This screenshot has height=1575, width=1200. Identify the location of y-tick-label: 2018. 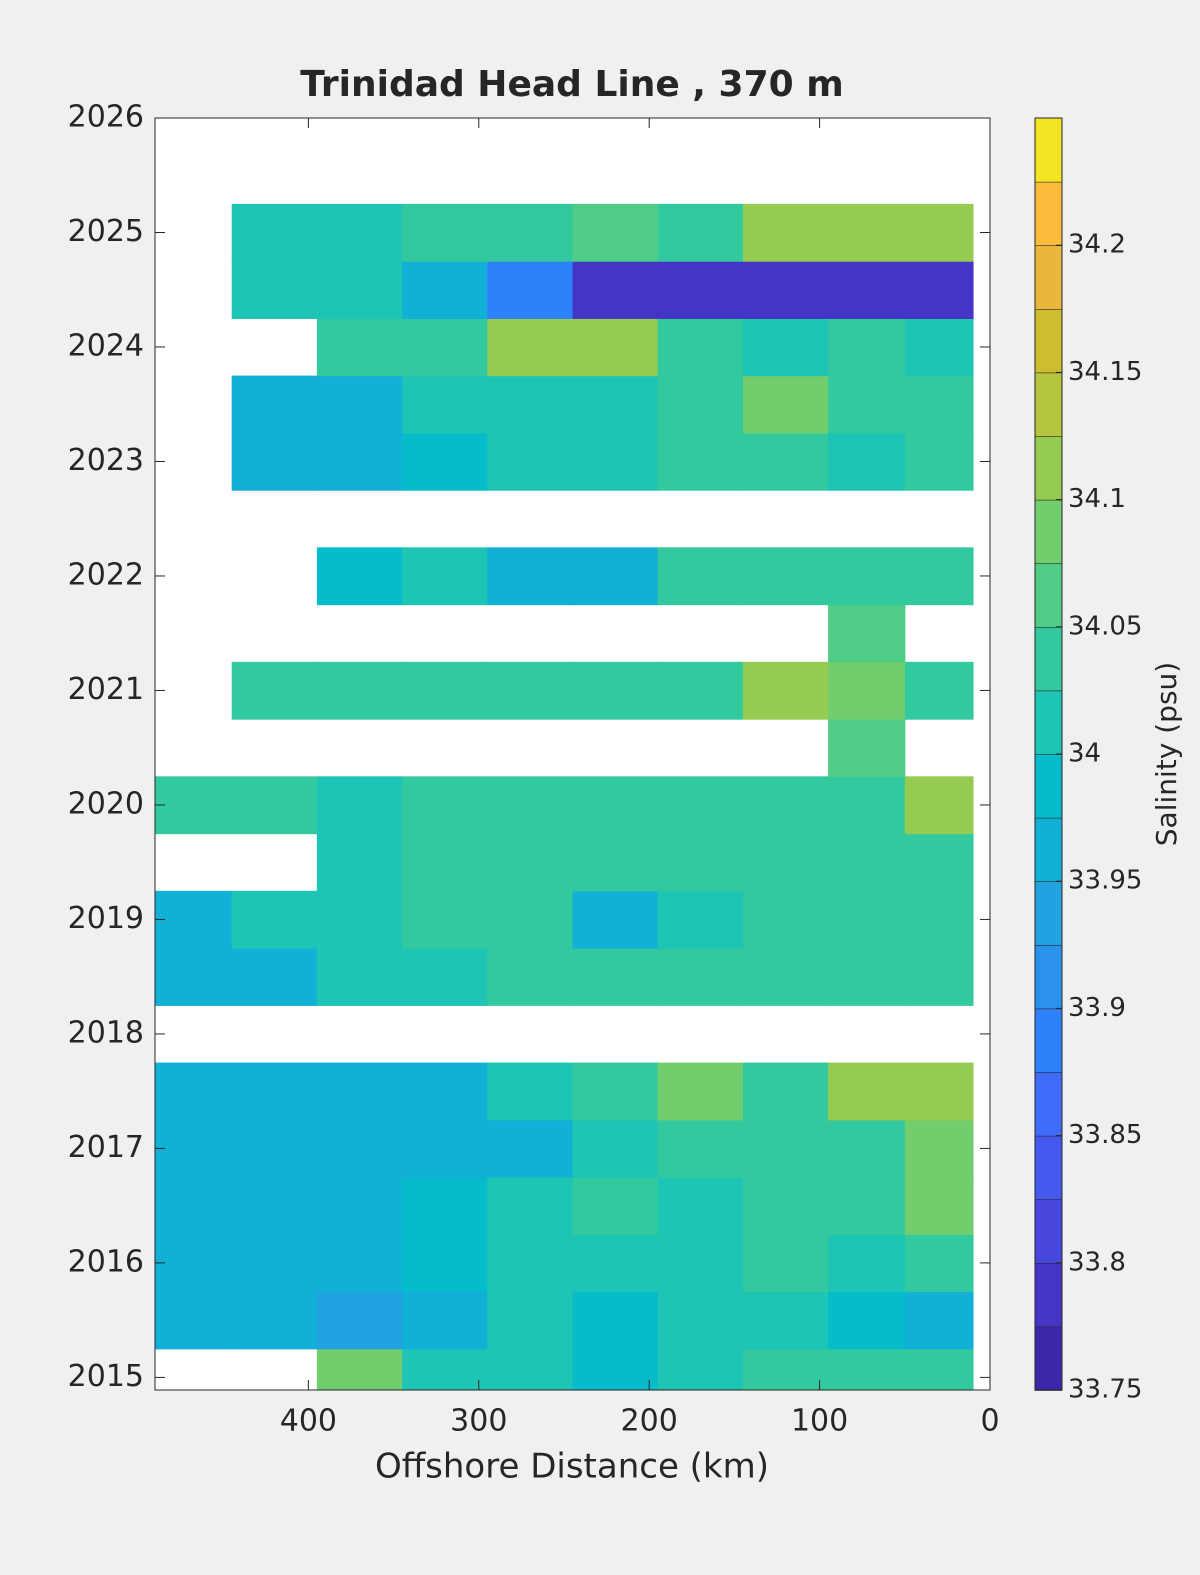
(106, 1032).